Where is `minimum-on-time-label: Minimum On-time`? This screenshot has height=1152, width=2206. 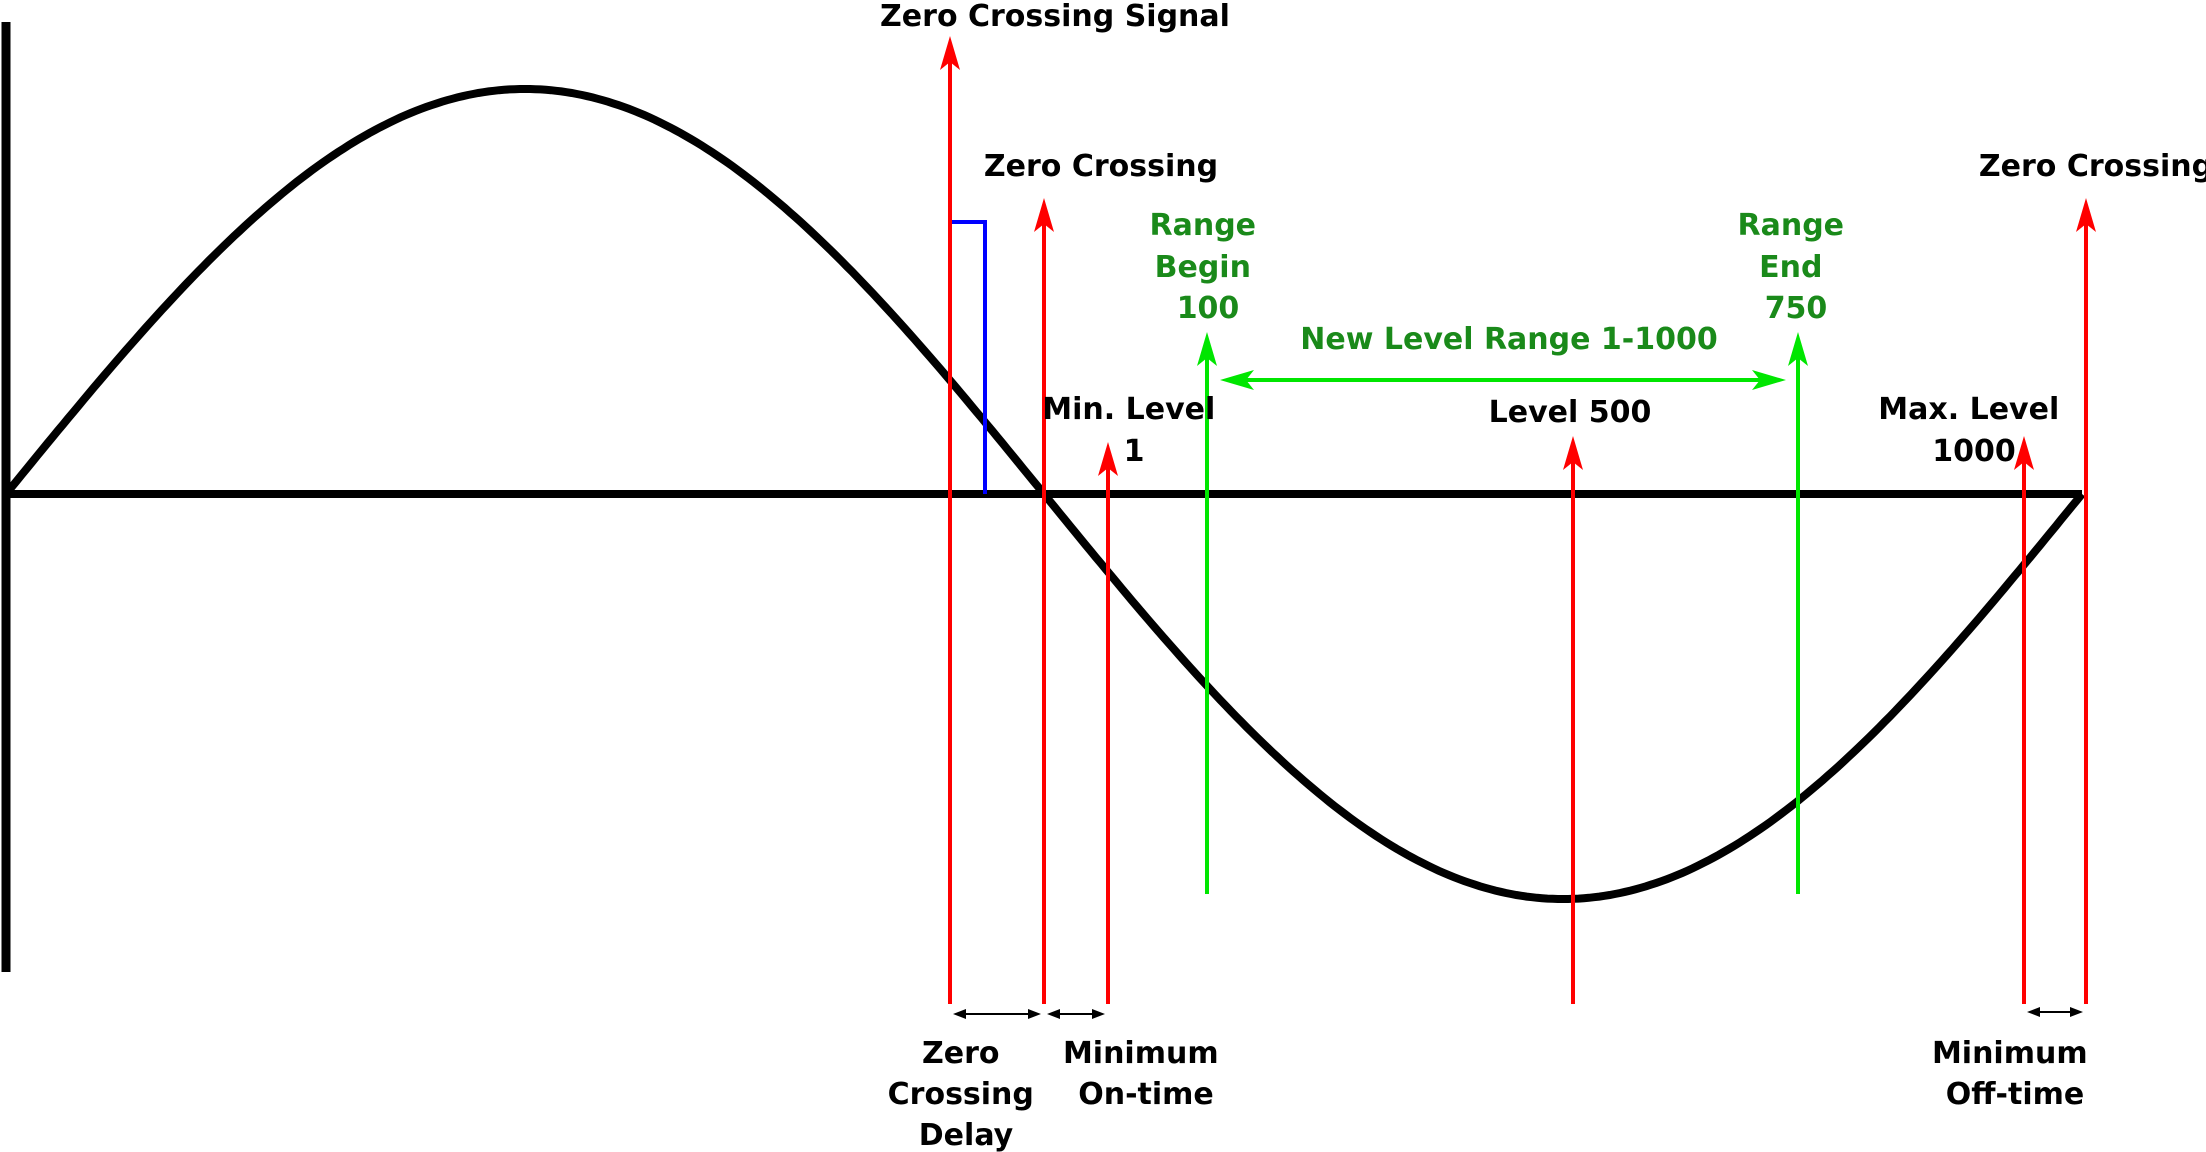
minimum-on-time-label: Minimum On-time is located at coordinates (1146, 1074).